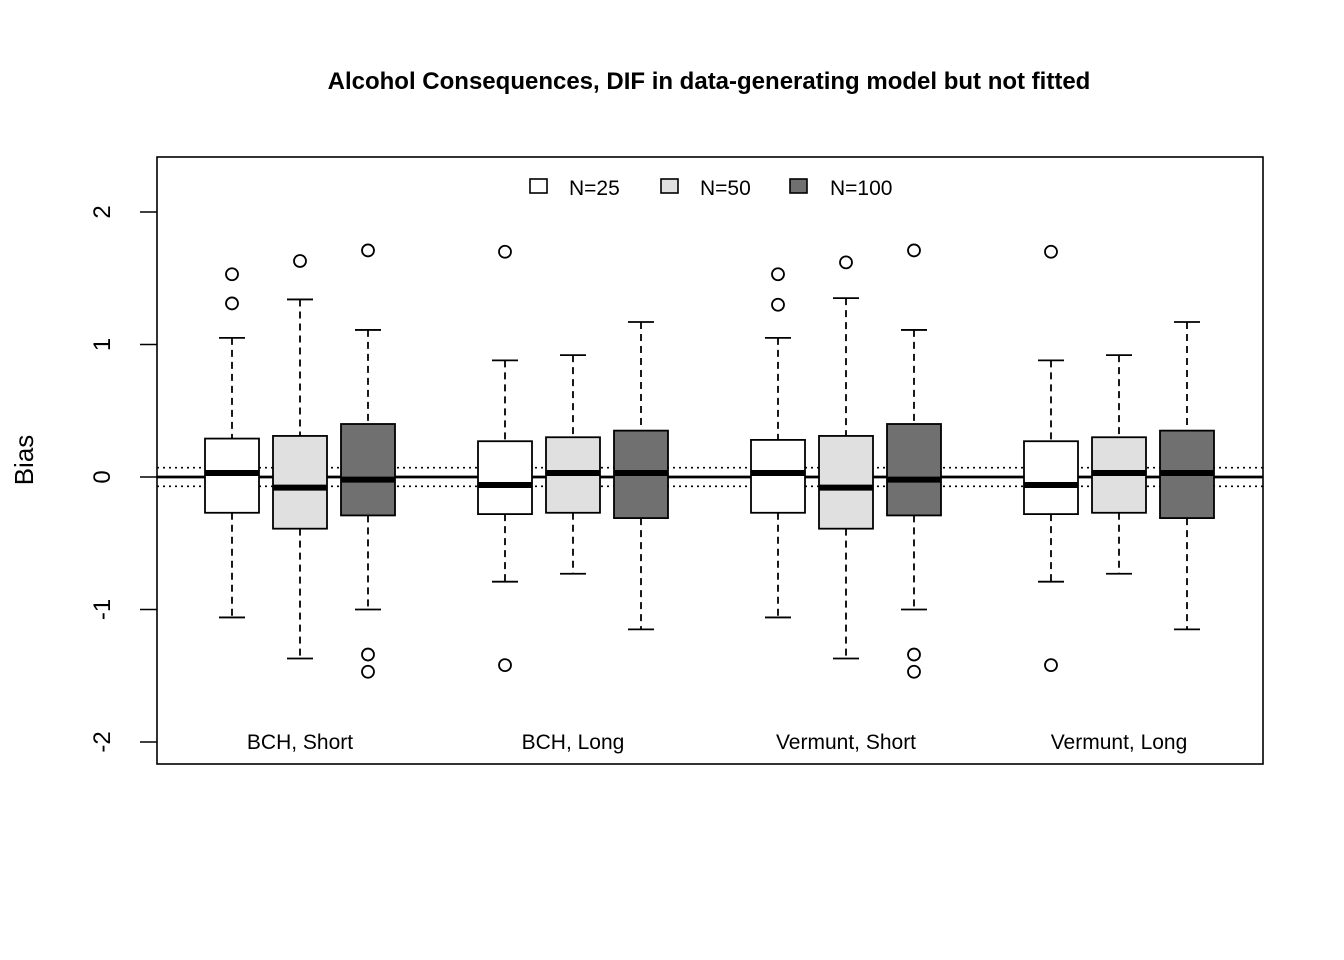  Describe the element at coordinates (1119, 742) in the screenshot. I see `group-label: Vermunt, Long` at that location.